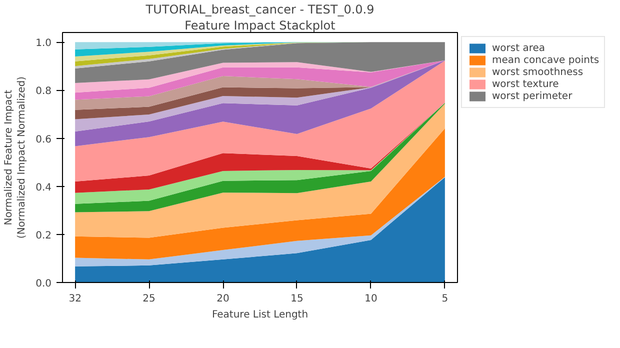  I want to click on y-tick-label: 1.0, so click(44, 44).